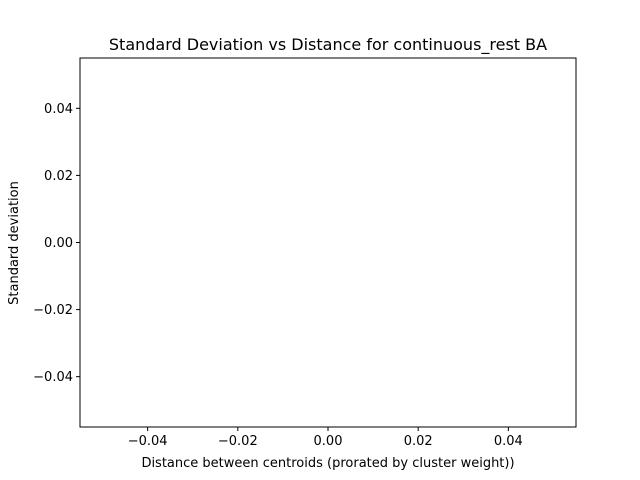 The height and width of the screenshot is (480, 640). What do you see at coordinates (53, 310) in the screenshot?
I see `y-tick-label: −0.02` at bounding box center [53, 310].